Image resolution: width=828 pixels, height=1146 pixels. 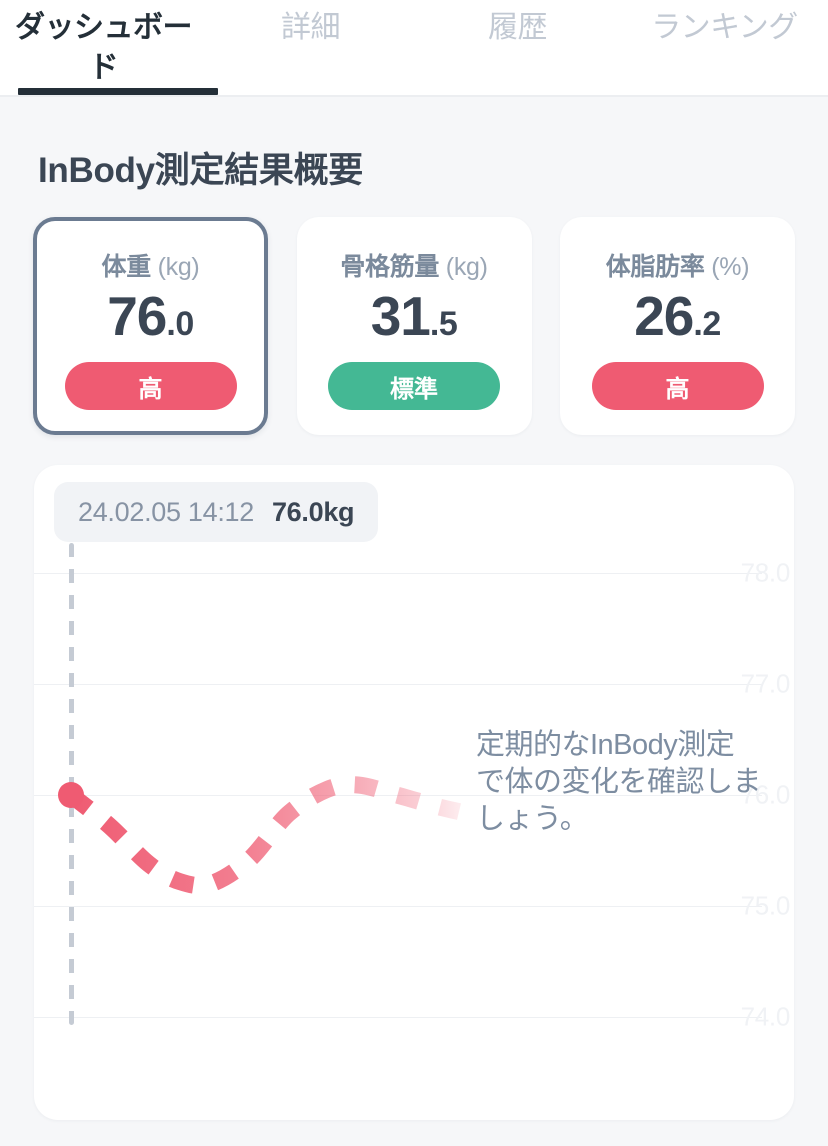 I want to click on metric-card-skeletal-muscle-label: 骨格筋量 (kg), so click(x=414, y=265).